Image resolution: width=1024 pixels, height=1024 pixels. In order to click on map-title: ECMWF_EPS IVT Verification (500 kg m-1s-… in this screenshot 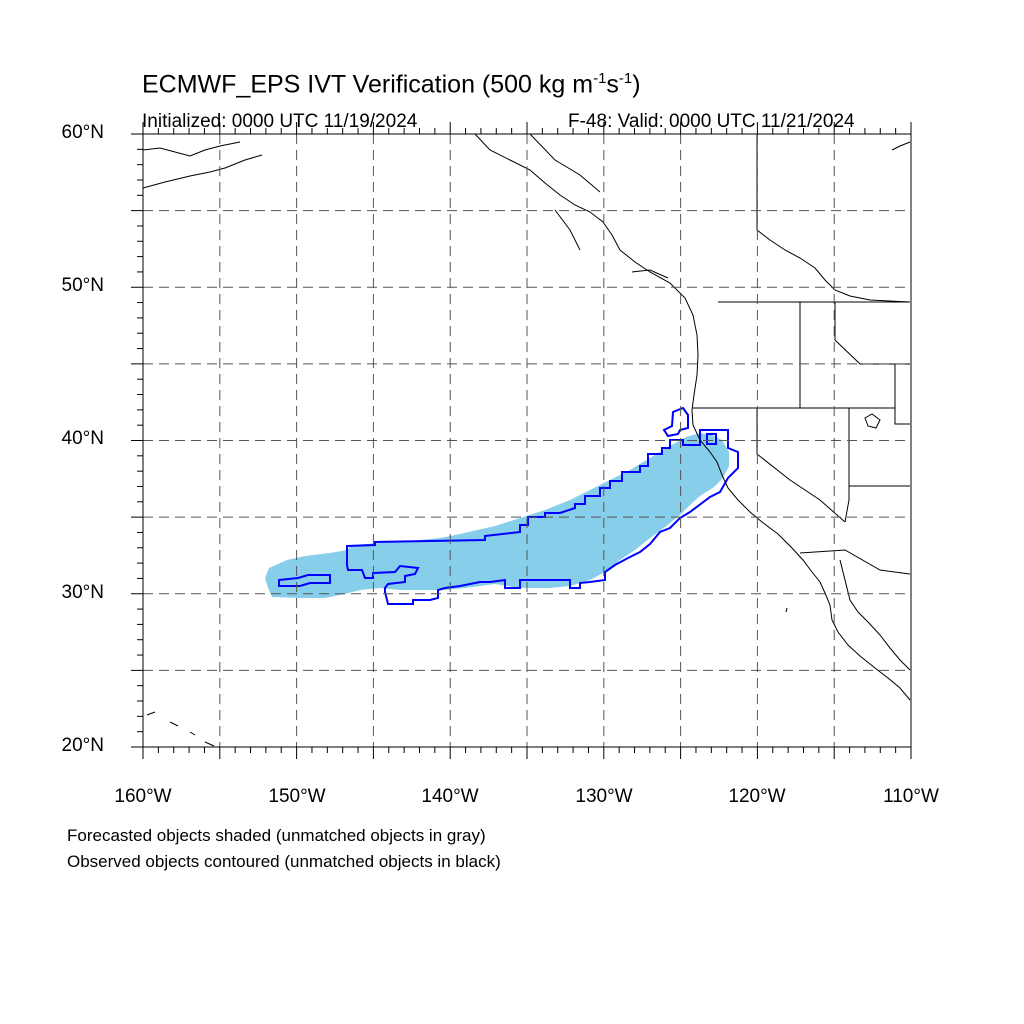, I will do `click(391, 84)`.